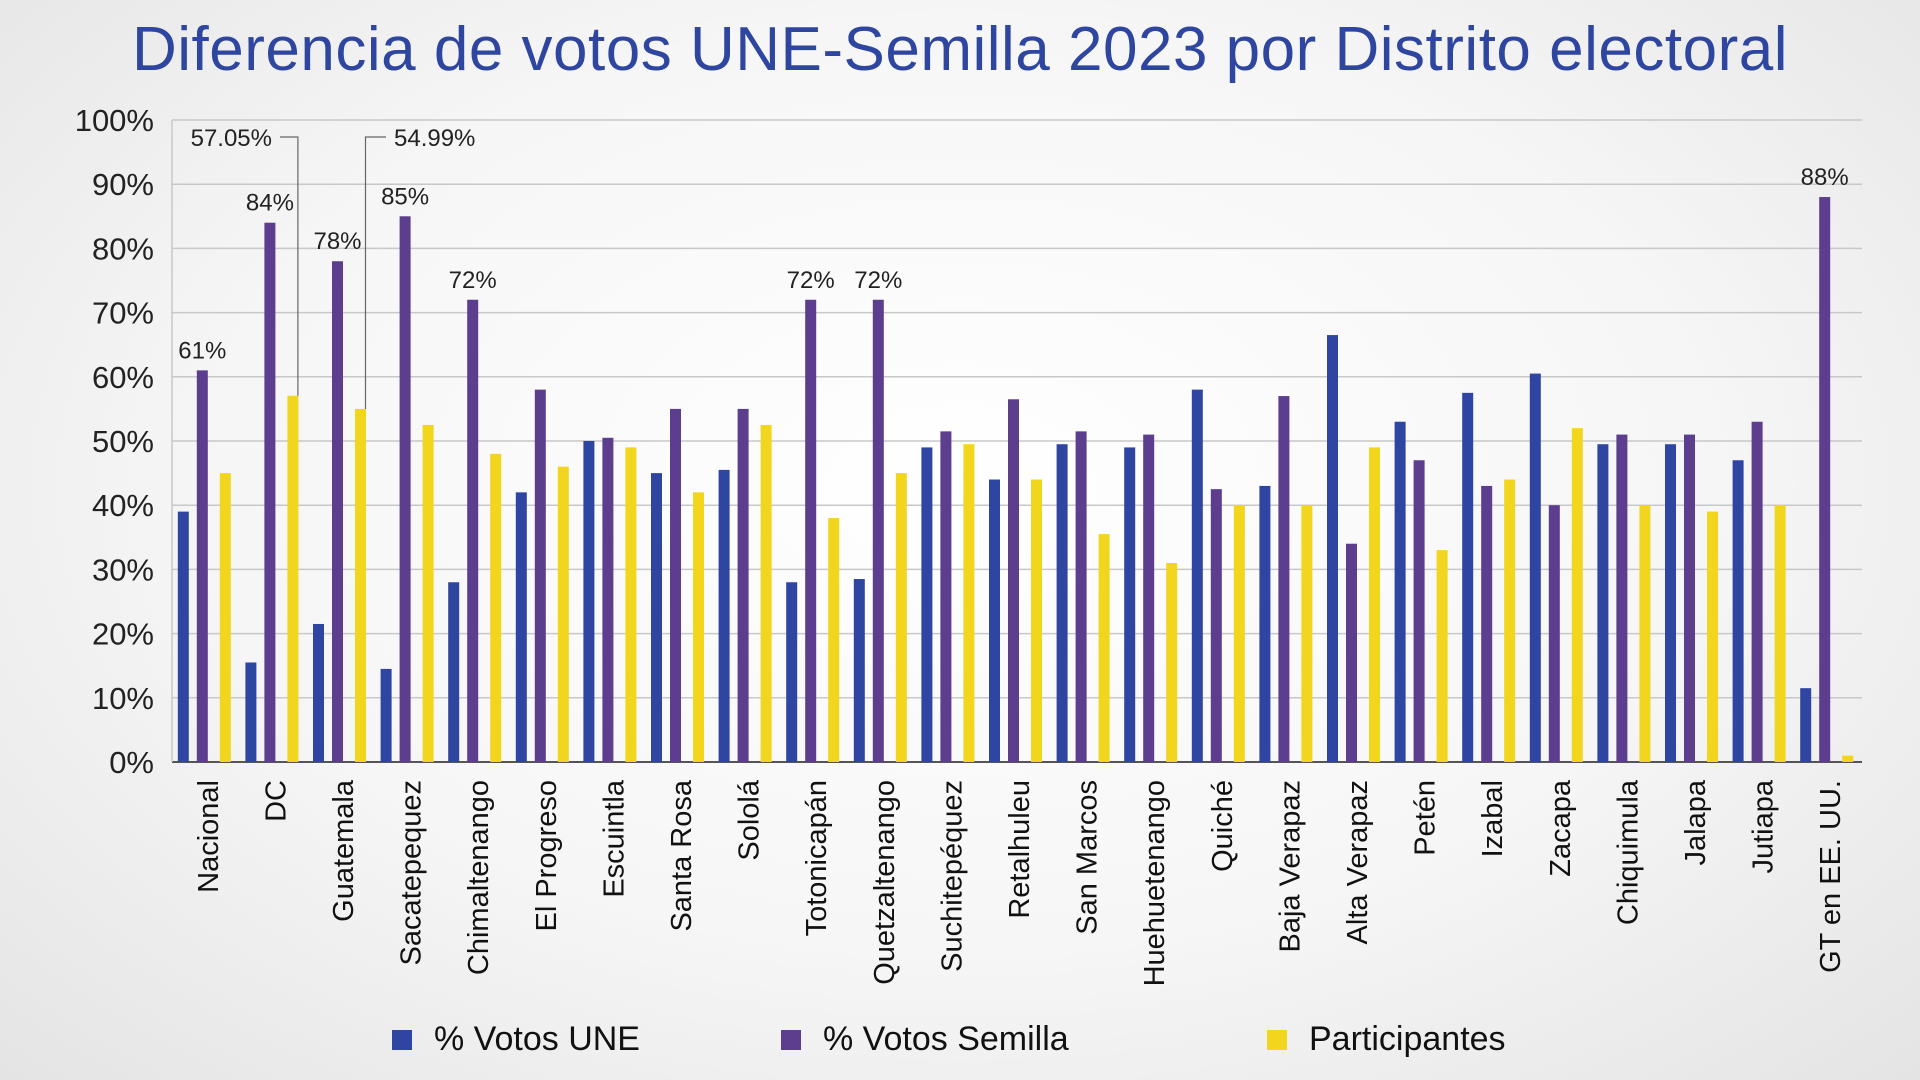 Image resolution: width=1920 pixels, height=1080 pixels. I want to click on category-label: Santa Rosa, so click(682, 855).